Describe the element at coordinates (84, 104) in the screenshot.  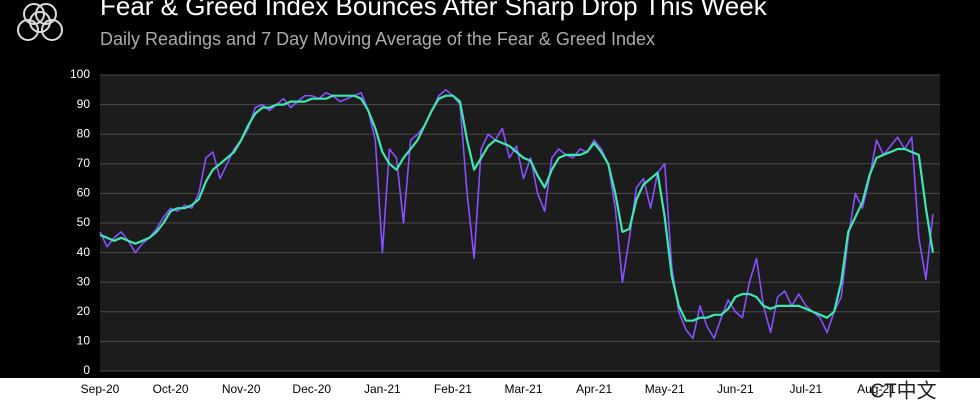
I see `y-tick-label: 90` at that location.